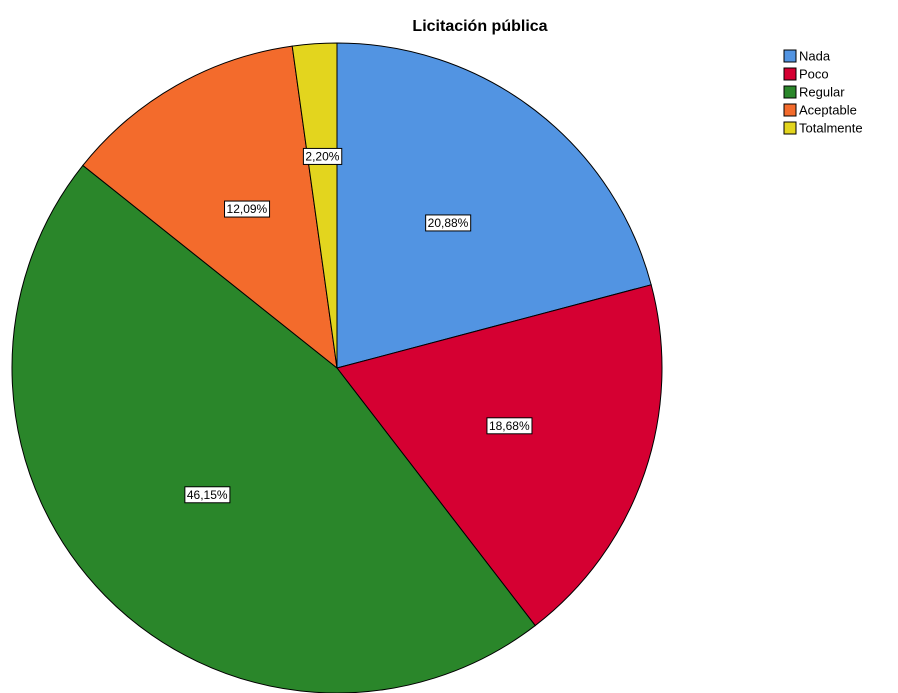 The image size is (898, 693). Describe the element at coordinates (815, 55) in the screenshot. I see `legend-label: Nada` at that location.